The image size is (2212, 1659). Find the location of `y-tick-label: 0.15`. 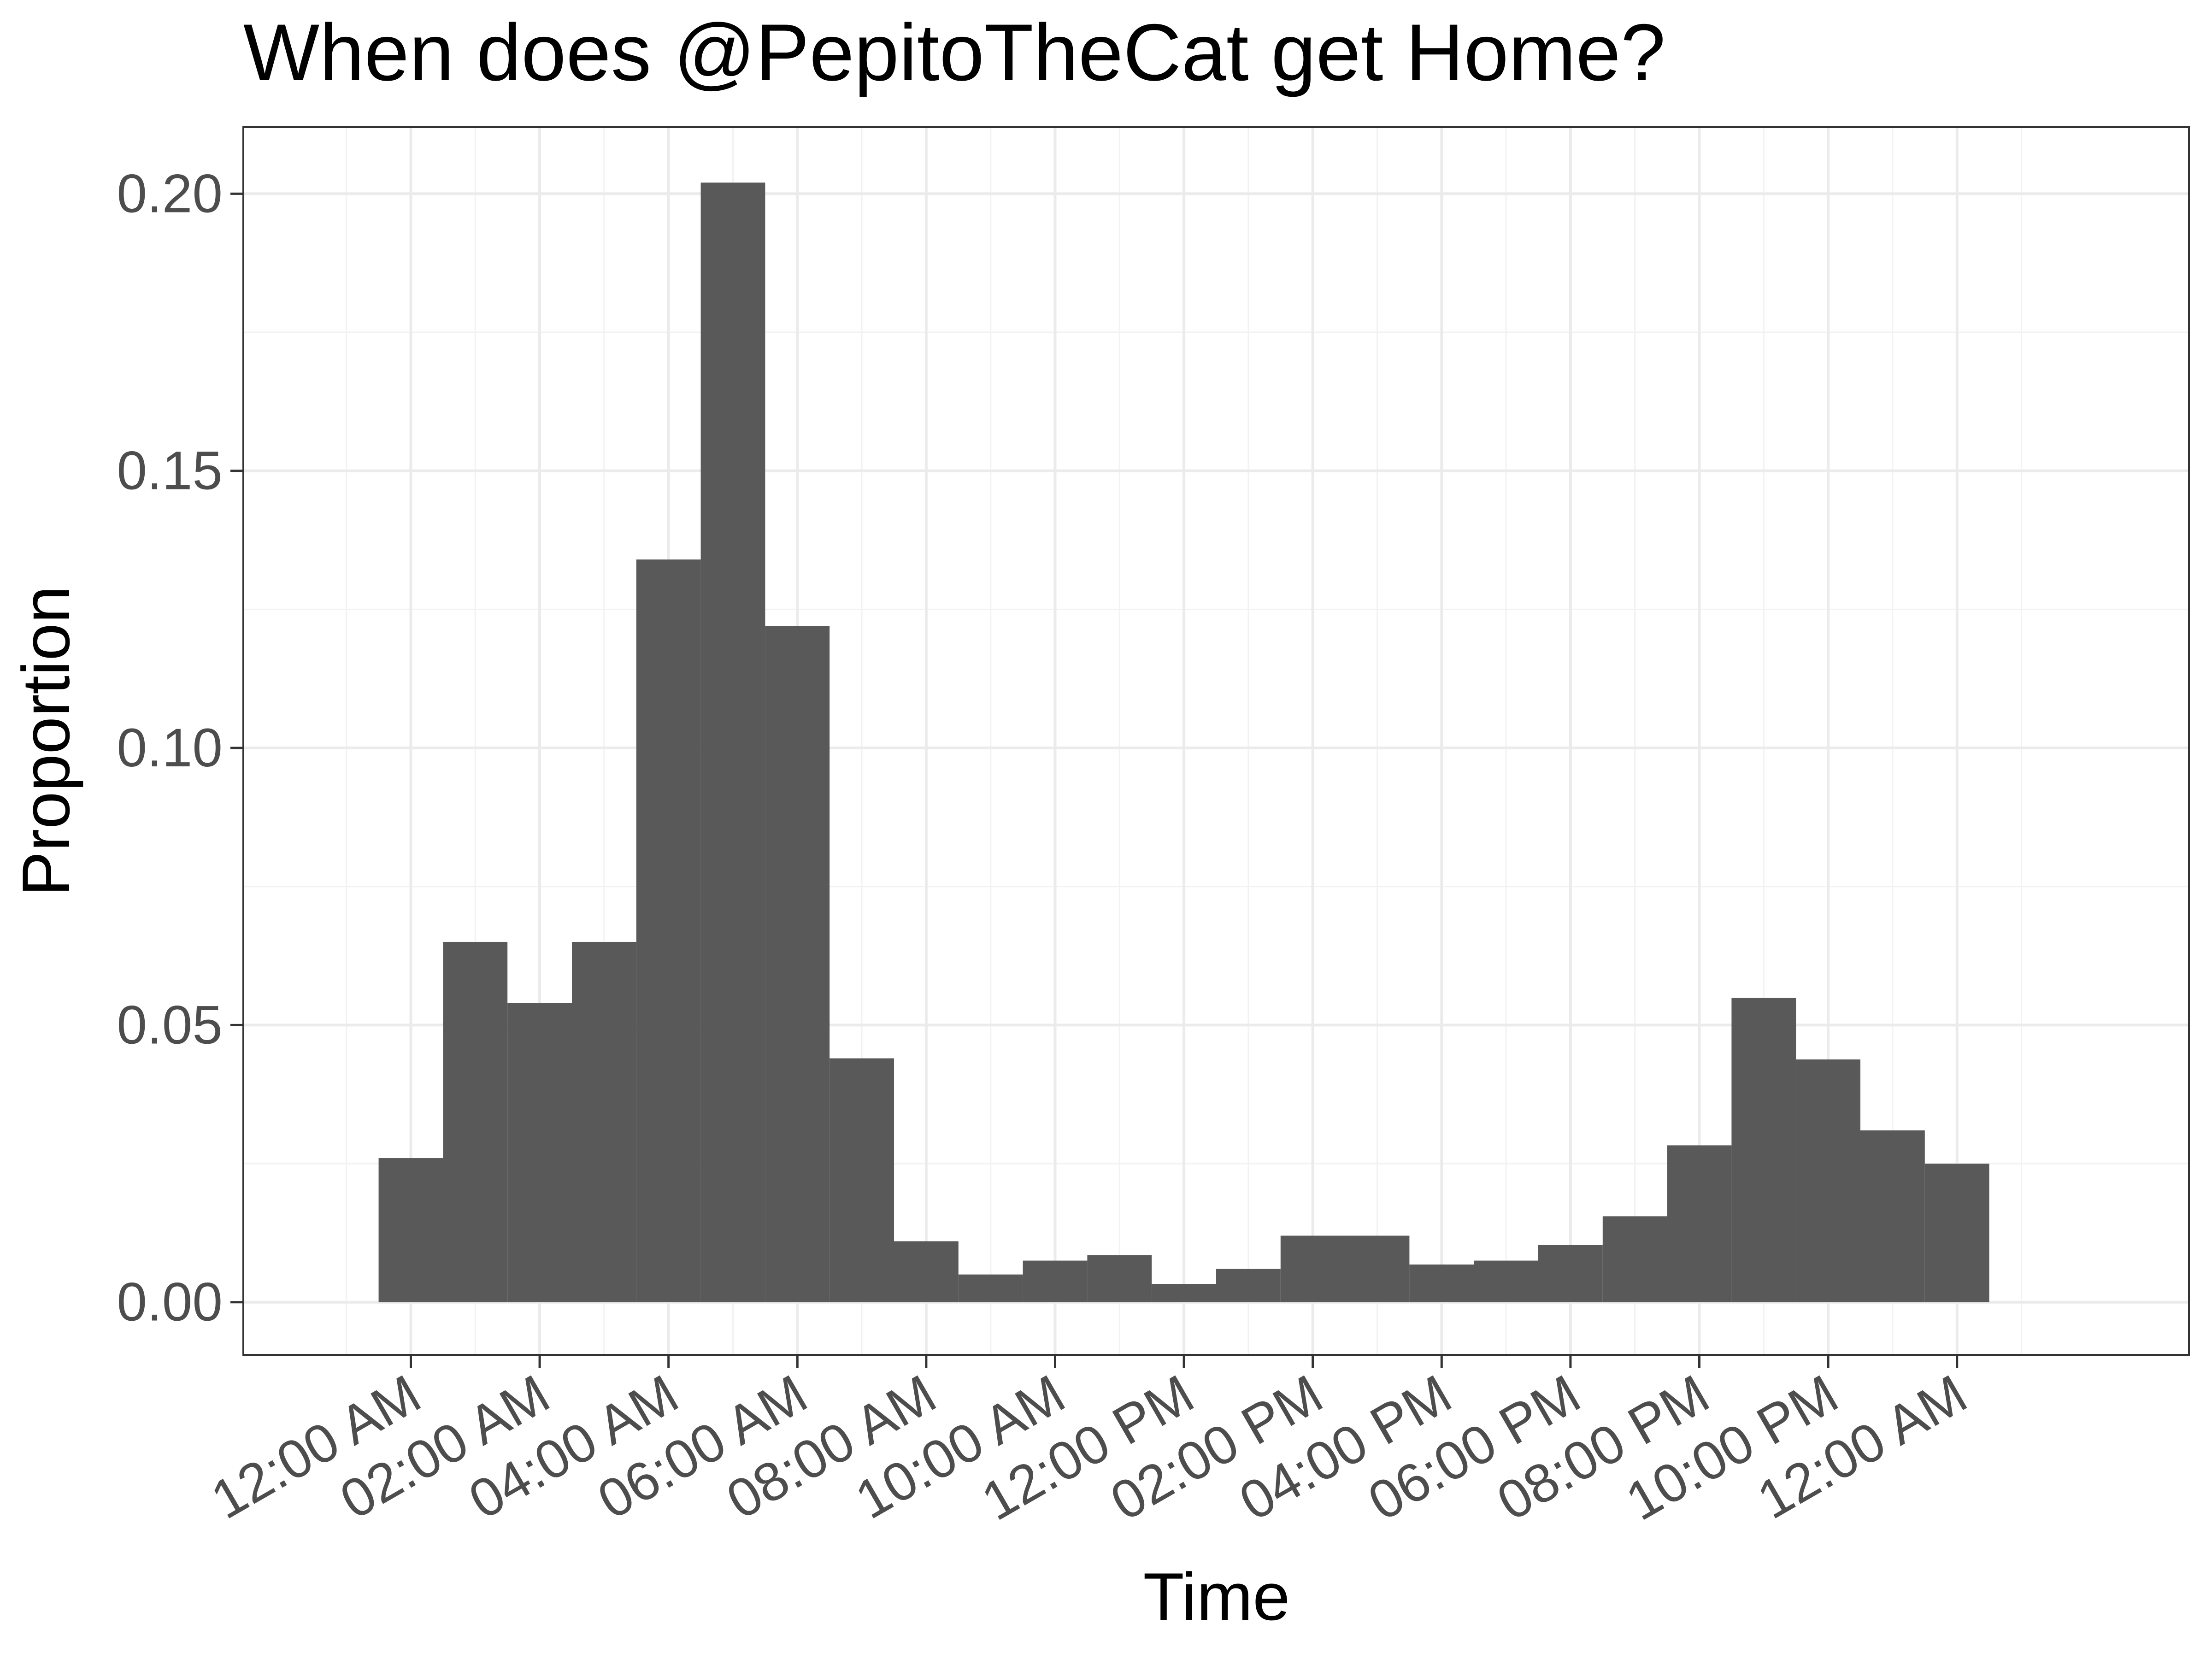

y-tick-label: 0.15 is located at coordinates (170, 471).